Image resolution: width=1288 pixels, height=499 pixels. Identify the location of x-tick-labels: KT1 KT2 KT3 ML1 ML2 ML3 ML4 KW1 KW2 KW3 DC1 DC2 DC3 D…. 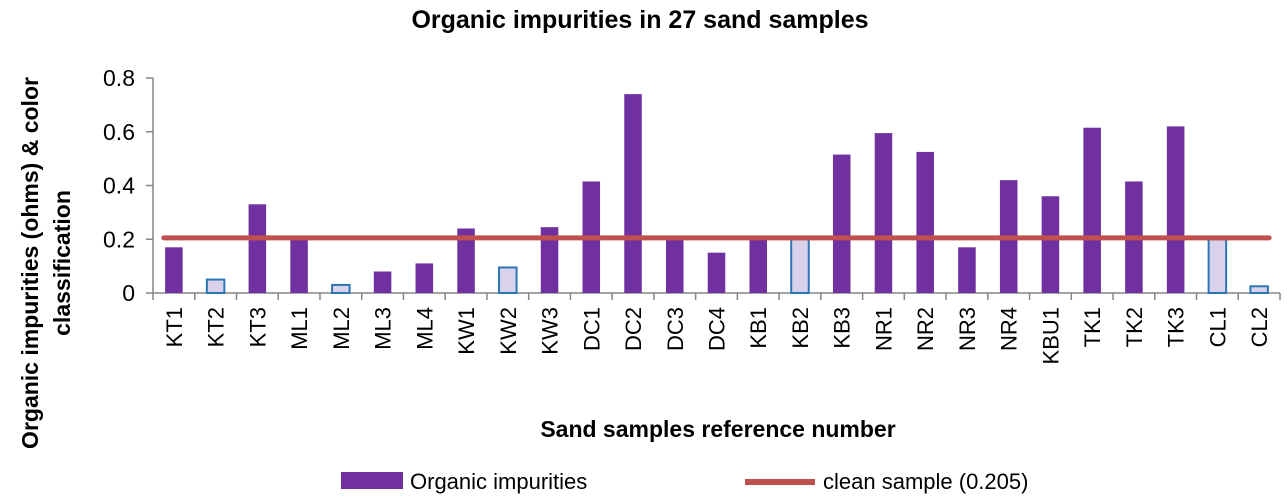
(717, 335).